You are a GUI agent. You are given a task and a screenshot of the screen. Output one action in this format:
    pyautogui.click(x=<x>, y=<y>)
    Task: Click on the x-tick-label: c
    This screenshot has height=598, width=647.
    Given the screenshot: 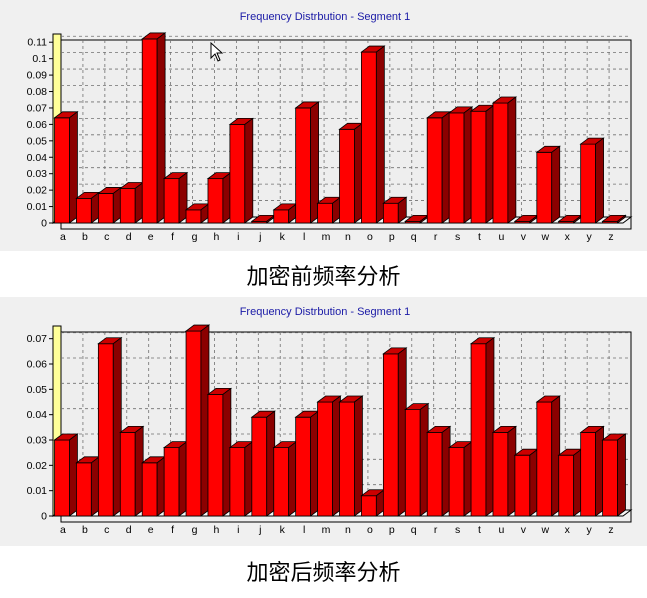 What is the action you would take?
    pyautogui.click(x=106, y=530)
    